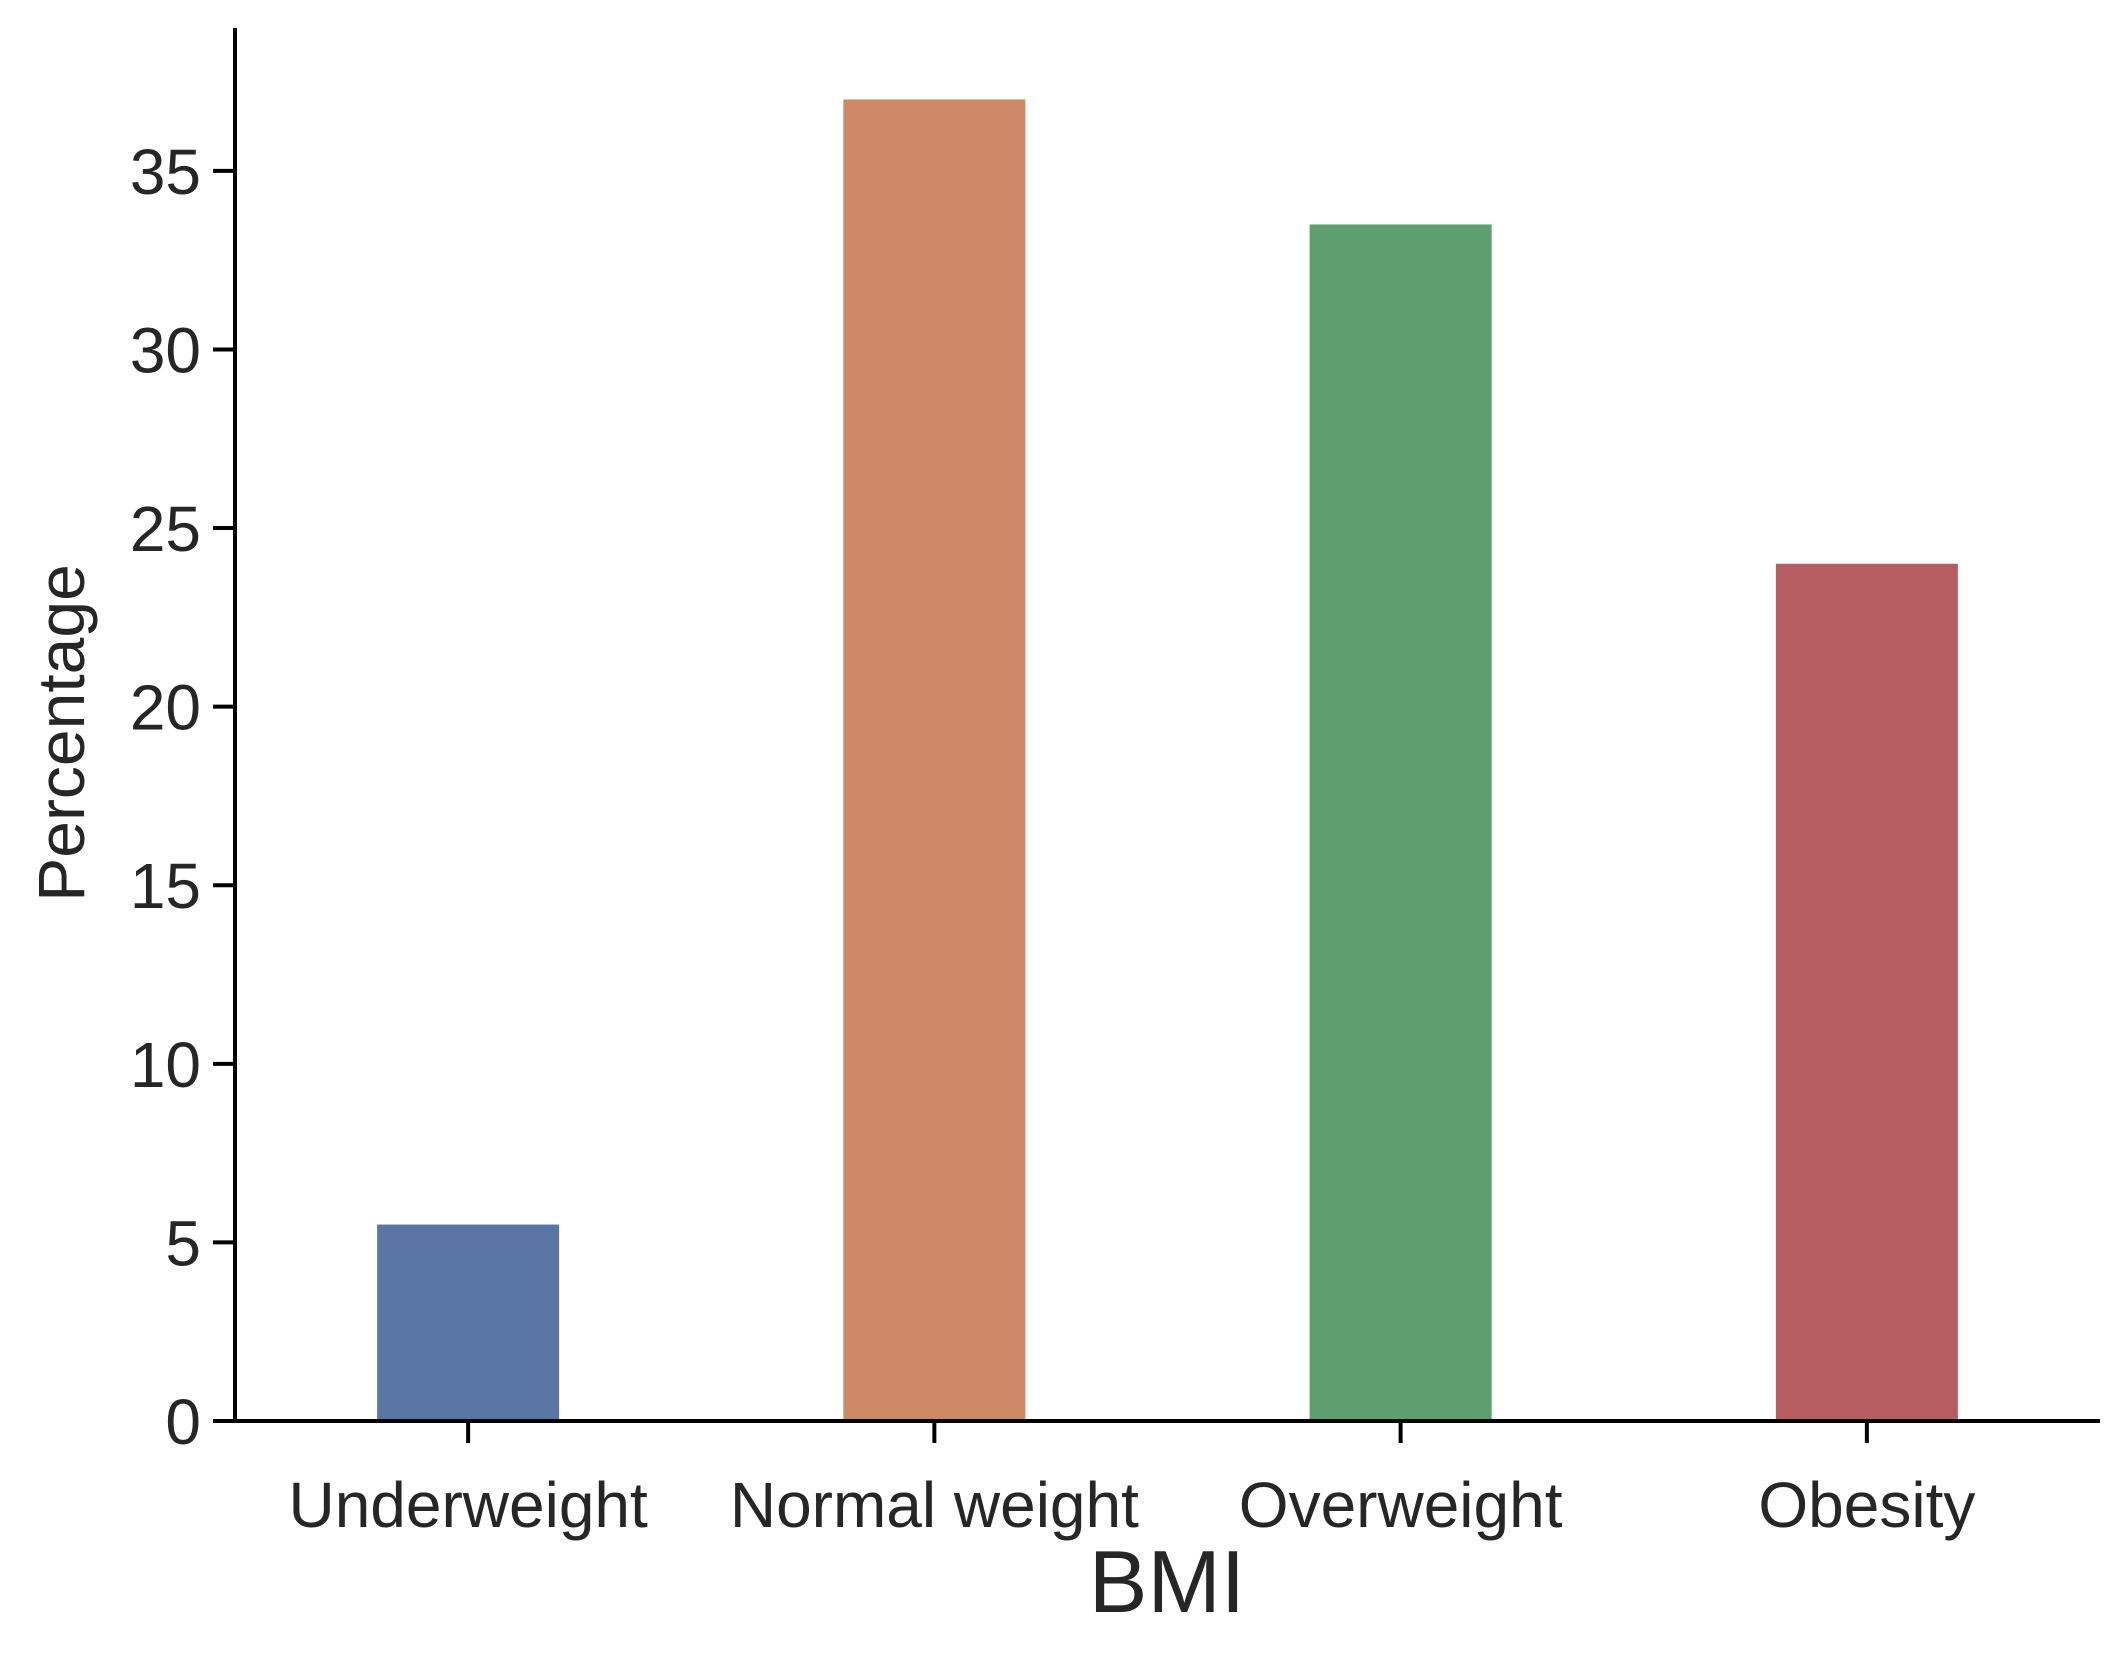 This screenshot has width=2122, height=1660. Describe the element at coordinates (183, 1422) in the screenshot. I see `y-tick-label: 0` at that location.